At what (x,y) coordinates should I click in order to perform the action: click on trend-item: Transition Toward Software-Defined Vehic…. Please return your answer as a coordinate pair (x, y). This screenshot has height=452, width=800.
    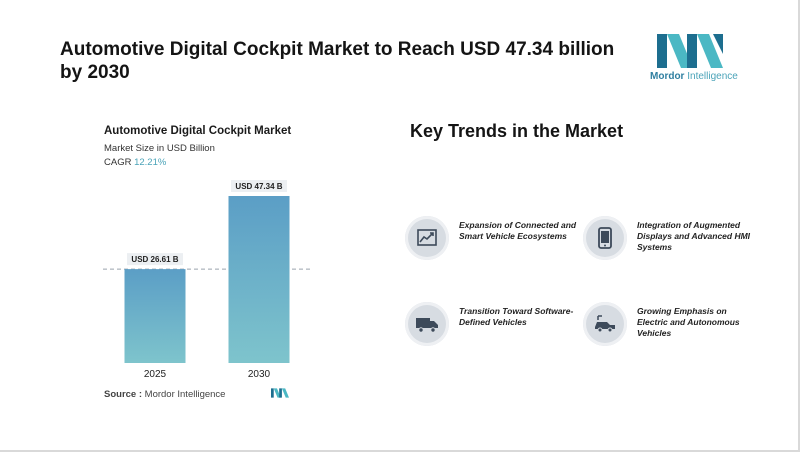
    Looking at the image, I should click on (490, 326).